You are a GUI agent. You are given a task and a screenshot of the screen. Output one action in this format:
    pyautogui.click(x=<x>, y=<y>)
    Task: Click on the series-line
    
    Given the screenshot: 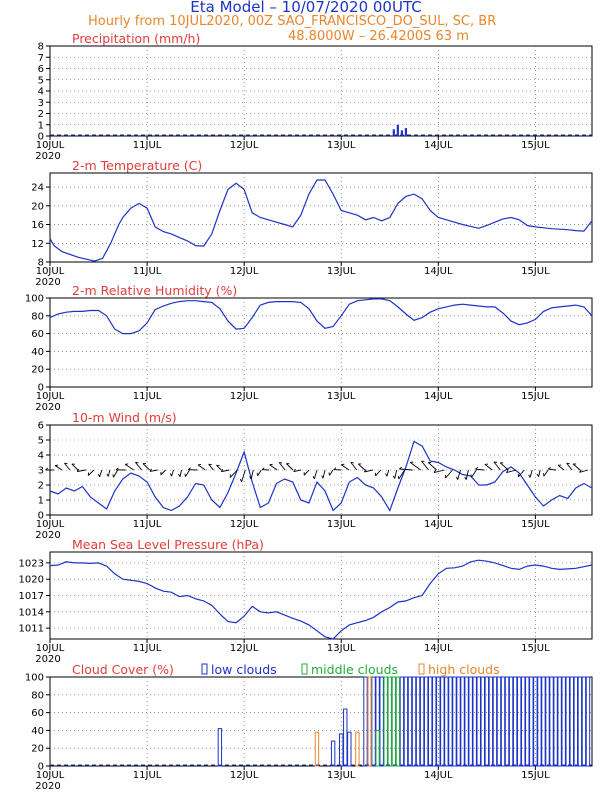 What is the action you would take?
    pyautogui.click(x=321, y=599)
    